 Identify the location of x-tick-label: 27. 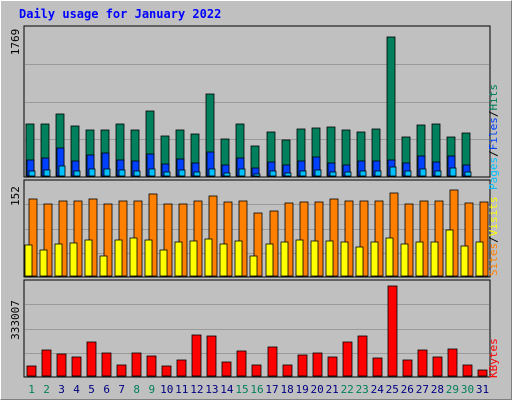
(422, 389).